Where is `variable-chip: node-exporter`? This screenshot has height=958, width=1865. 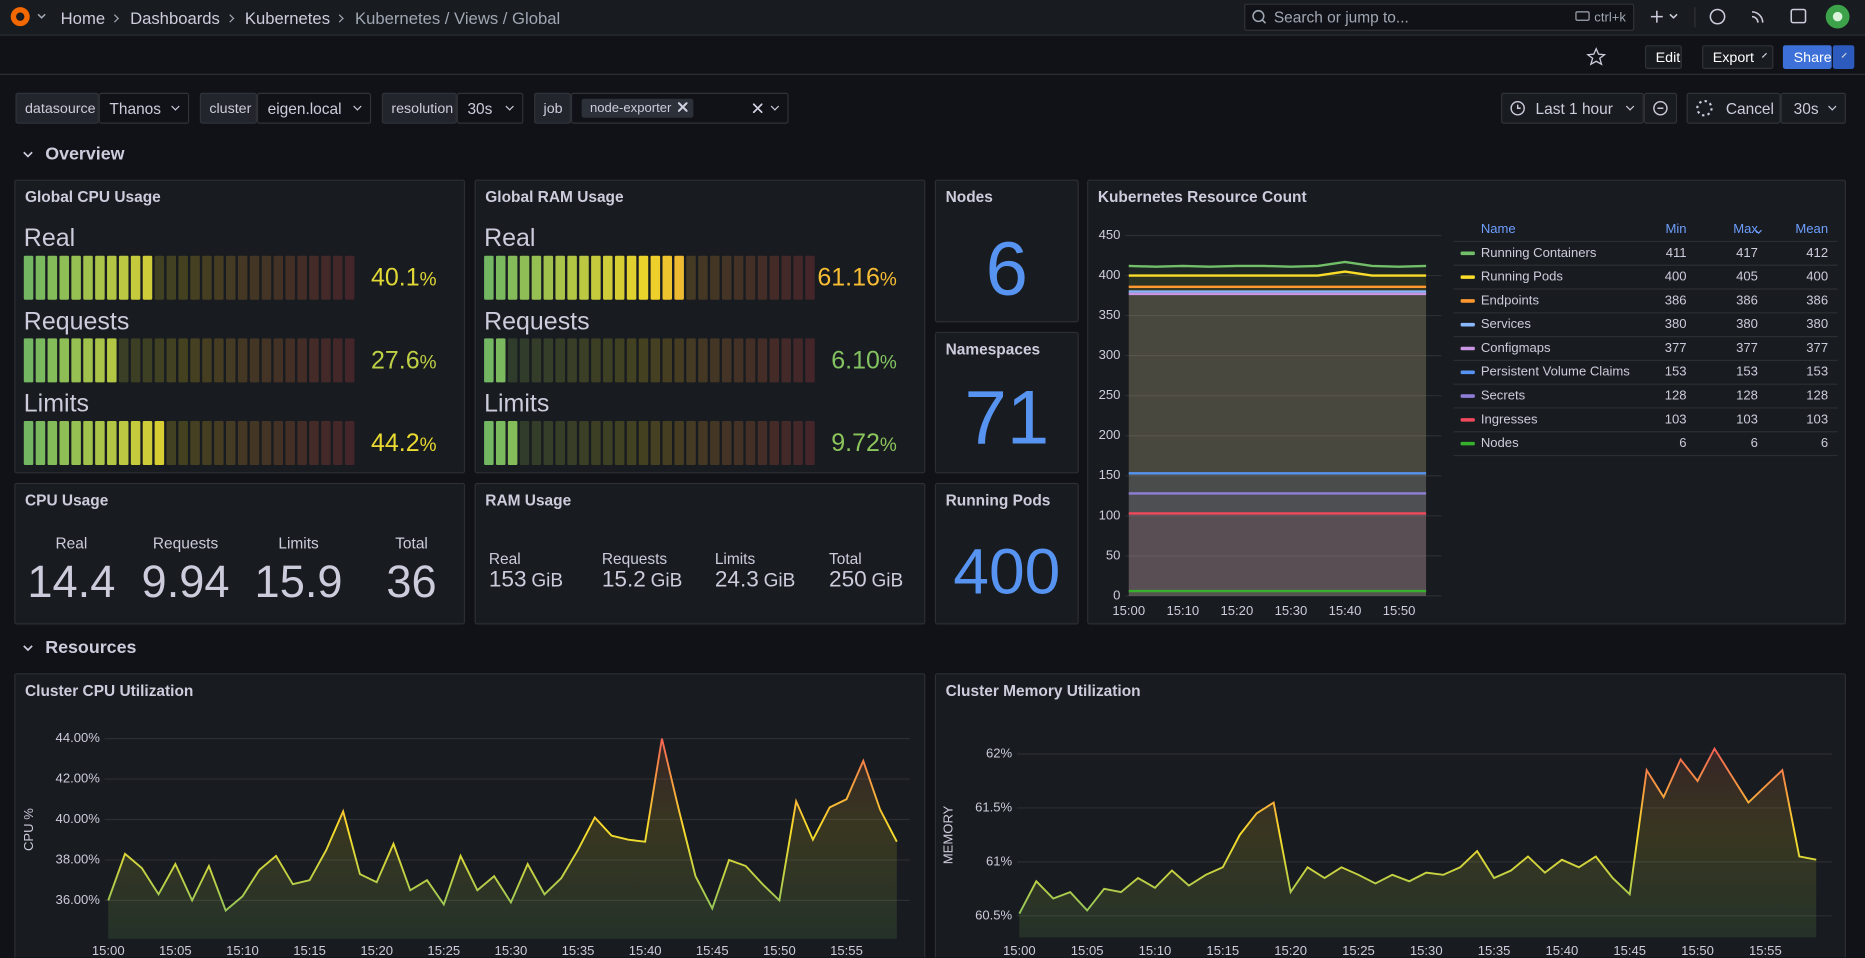 variable-chip: node-exporter is located at coordinates (637, 108).